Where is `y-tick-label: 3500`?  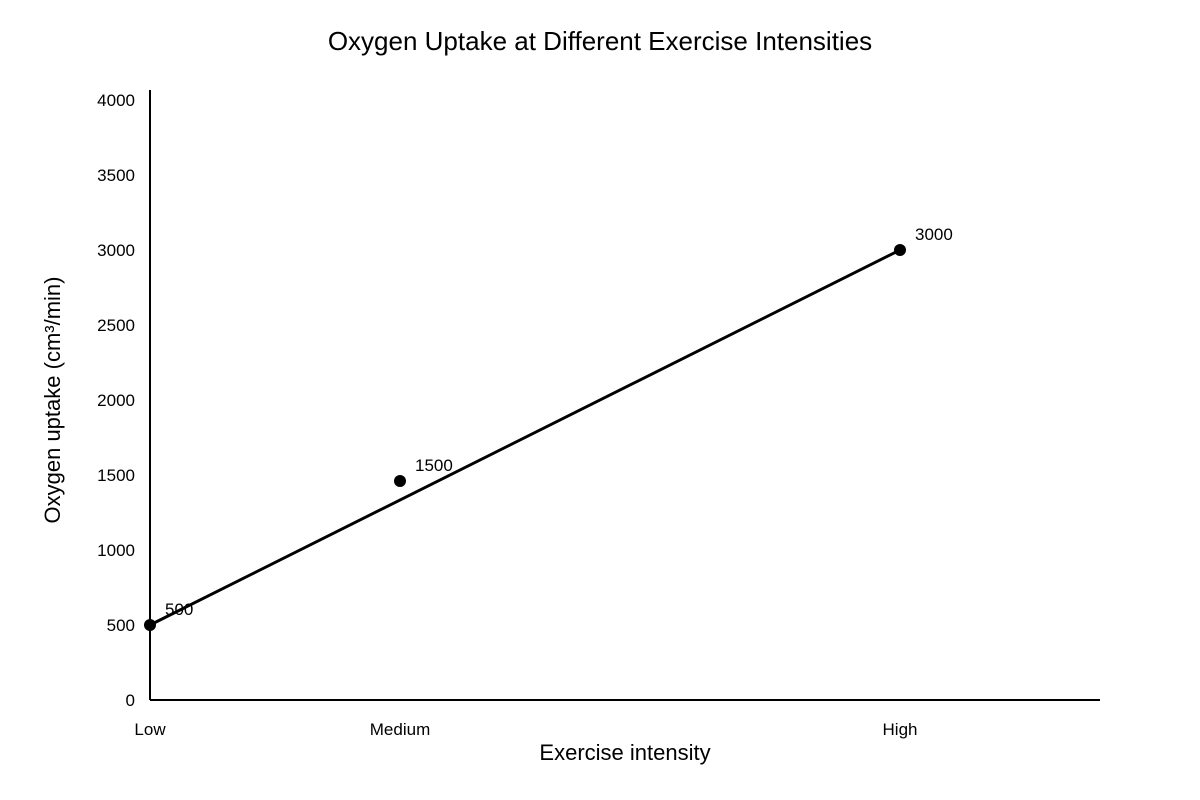 y-tick-label: 3500 is located at coordinates (116, 175).